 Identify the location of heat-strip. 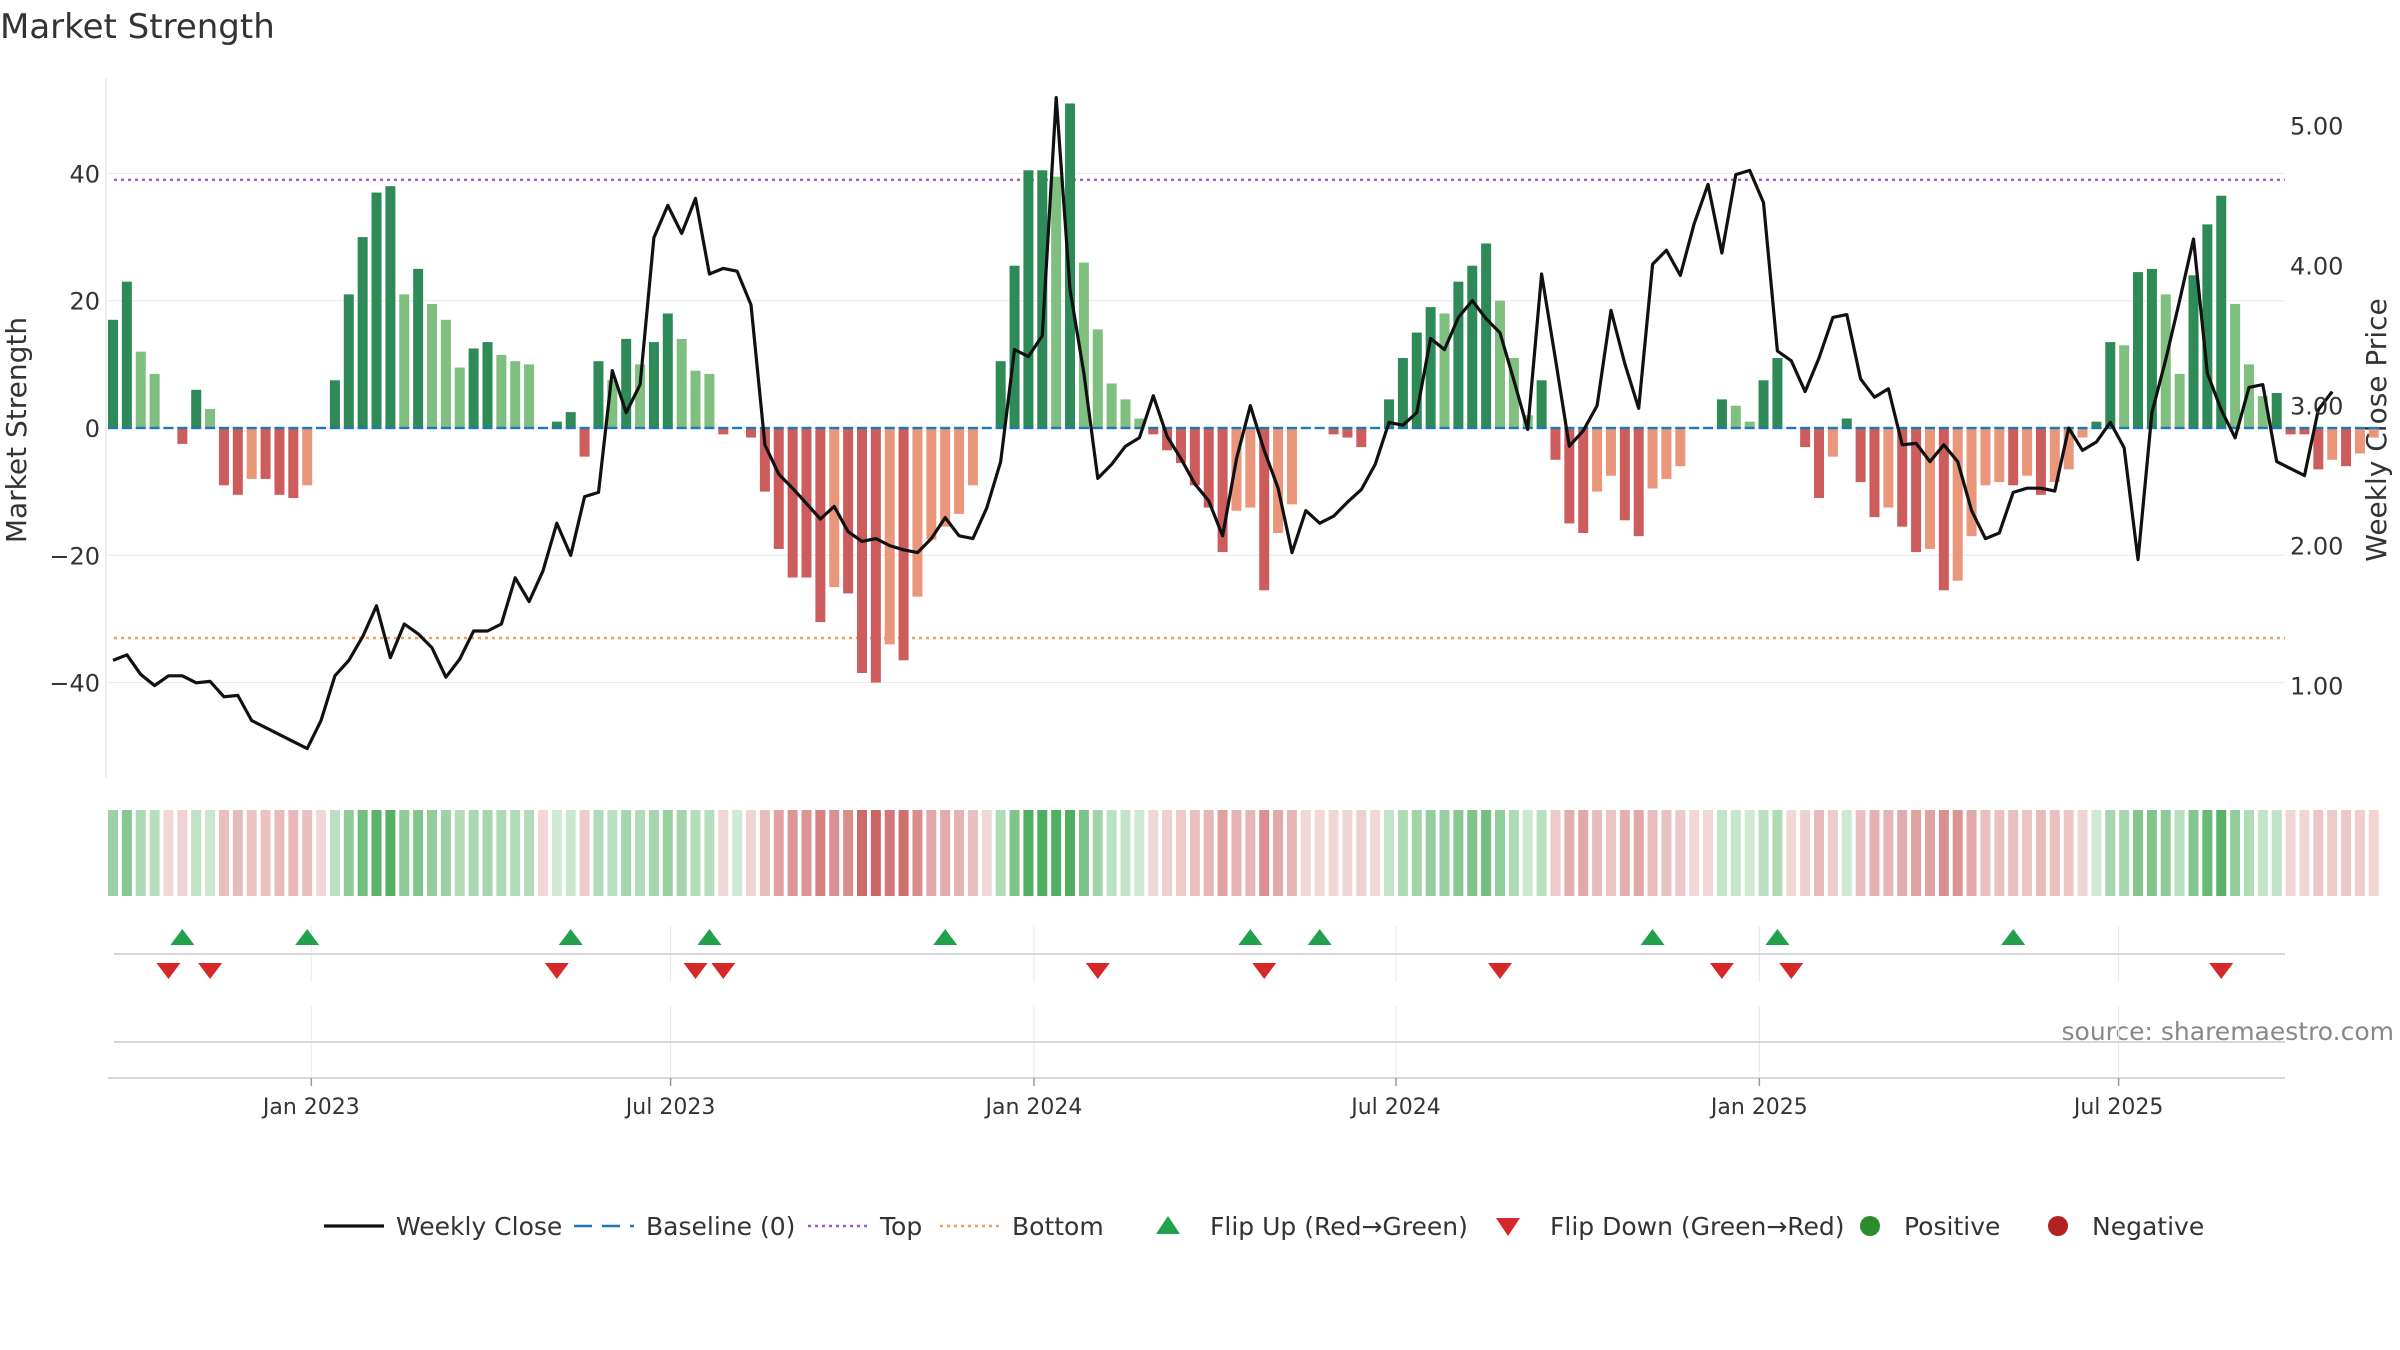
(1243, 853).